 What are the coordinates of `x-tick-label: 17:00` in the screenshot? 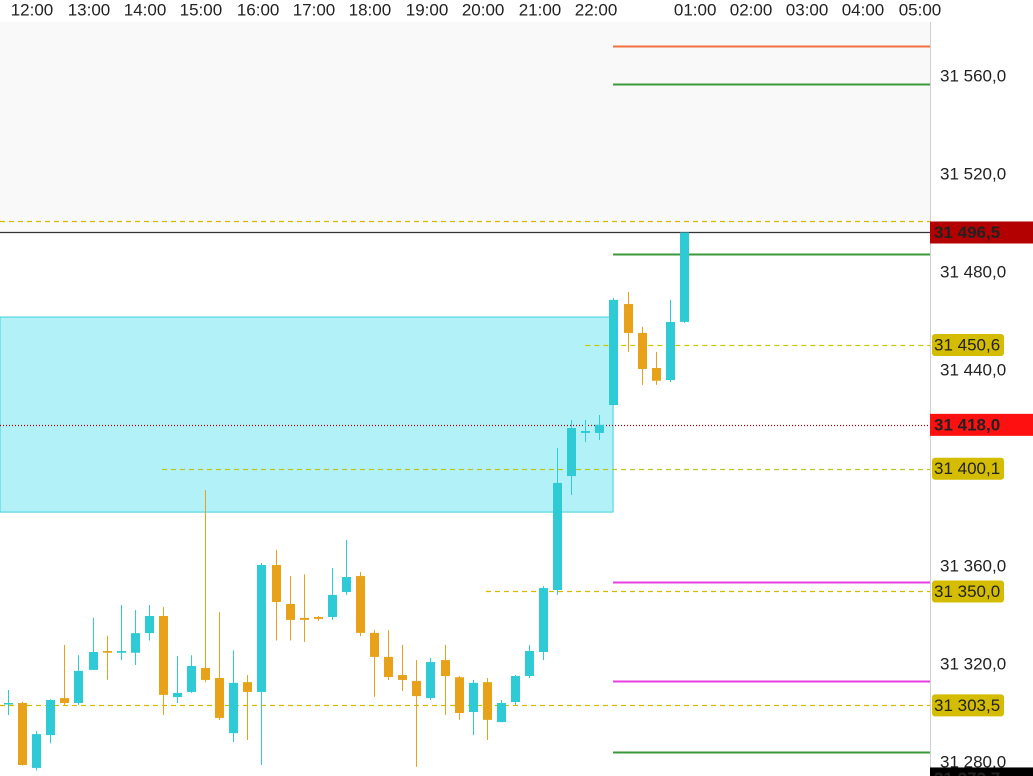 It's located at (314, 9).